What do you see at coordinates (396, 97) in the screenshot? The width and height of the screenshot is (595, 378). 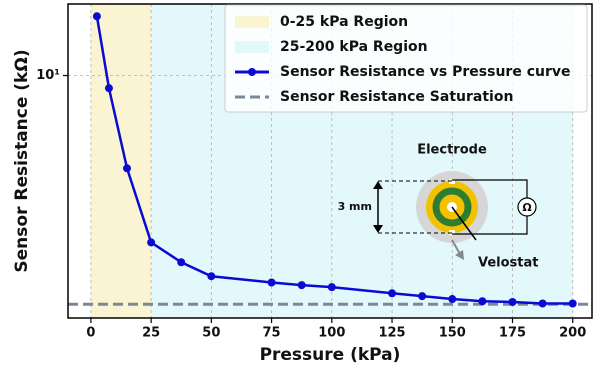 I see `legend-label: Sensor Resistance Saturation` at bounding box center [396, 97].